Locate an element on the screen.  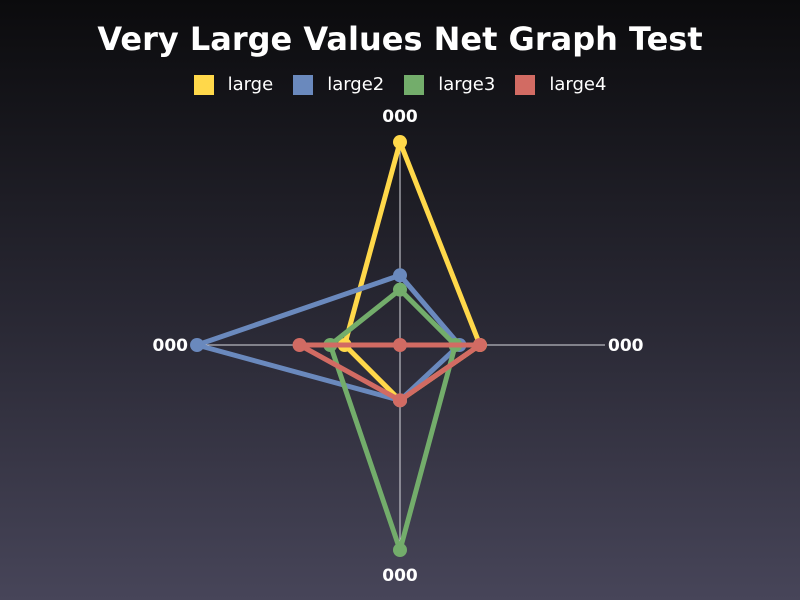
legend-item-large: large is located at coordinates (233, 84).